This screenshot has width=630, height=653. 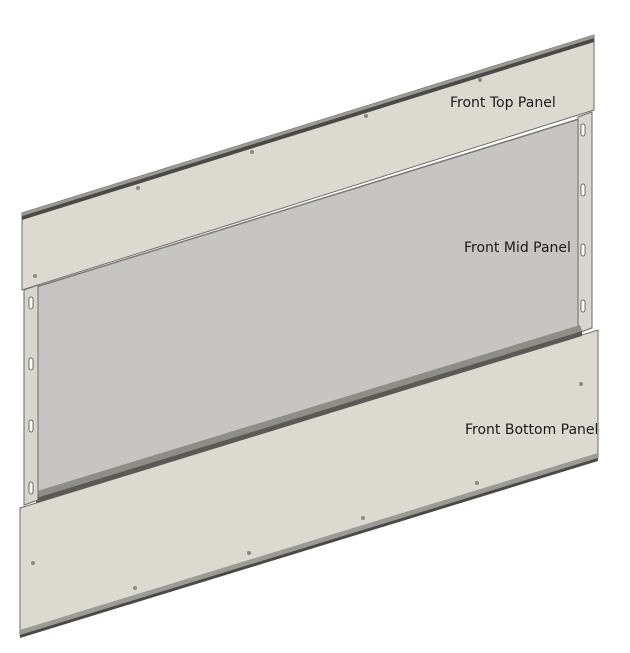 I want to click on front-bottom-panel-label: Front Bottom Panel, so click(x=532, y=430).